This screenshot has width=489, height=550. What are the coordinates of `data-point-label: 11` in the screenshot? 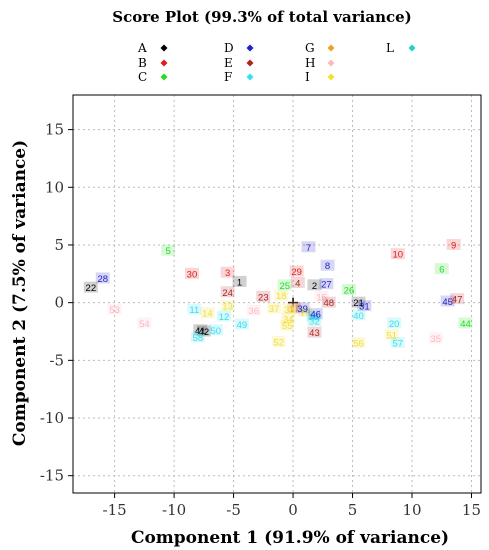 It's located at (194, 310).